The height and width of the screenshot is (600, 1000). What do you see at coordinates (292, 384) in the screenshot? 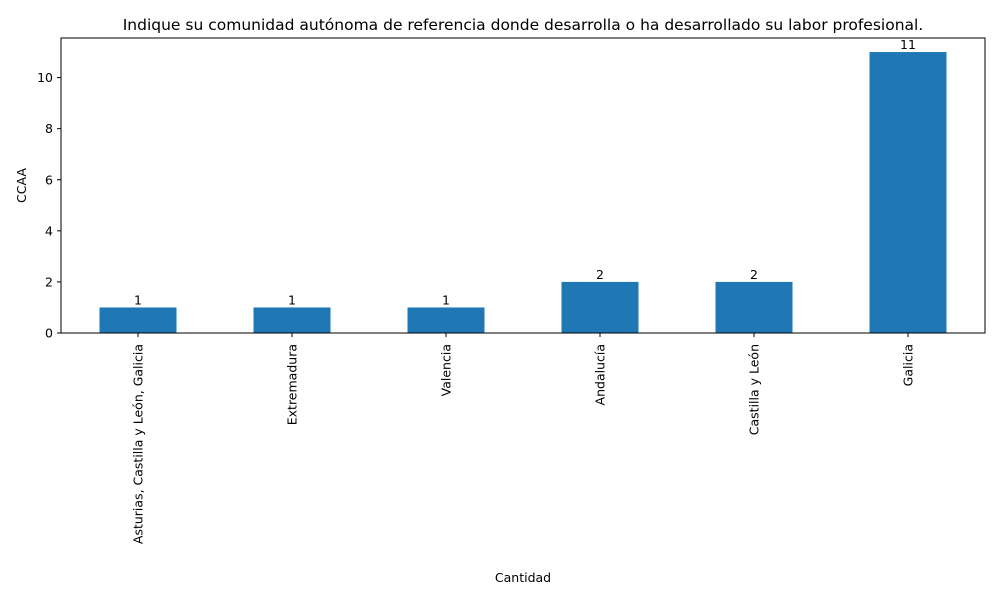
I see `x-tick-label: Extremadura` at bounding box center [292, 384].